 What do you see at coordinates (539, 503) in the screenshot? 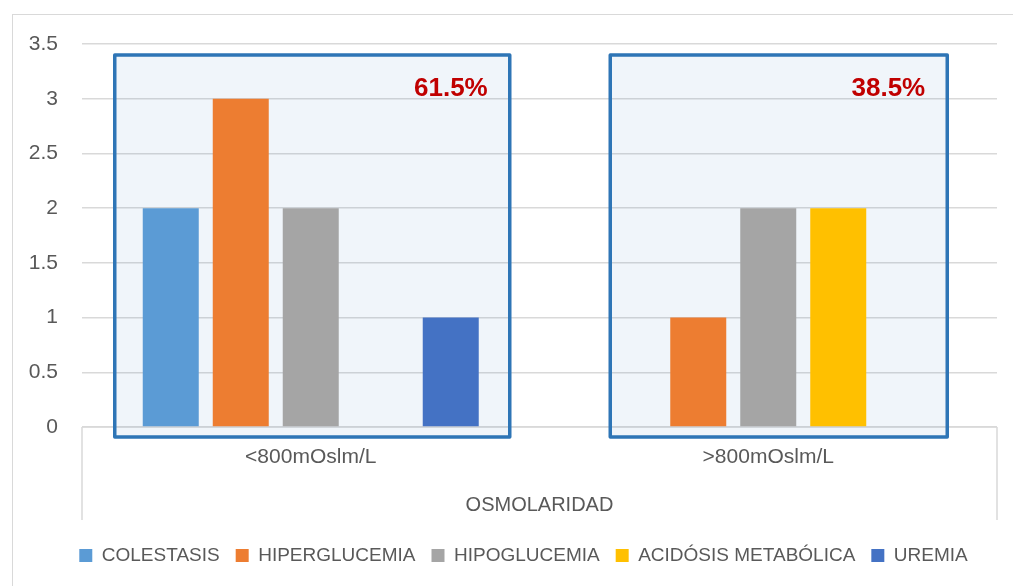
I see `x-axis-title: OSMOLARIDAD` at bounding box center [539, 503].